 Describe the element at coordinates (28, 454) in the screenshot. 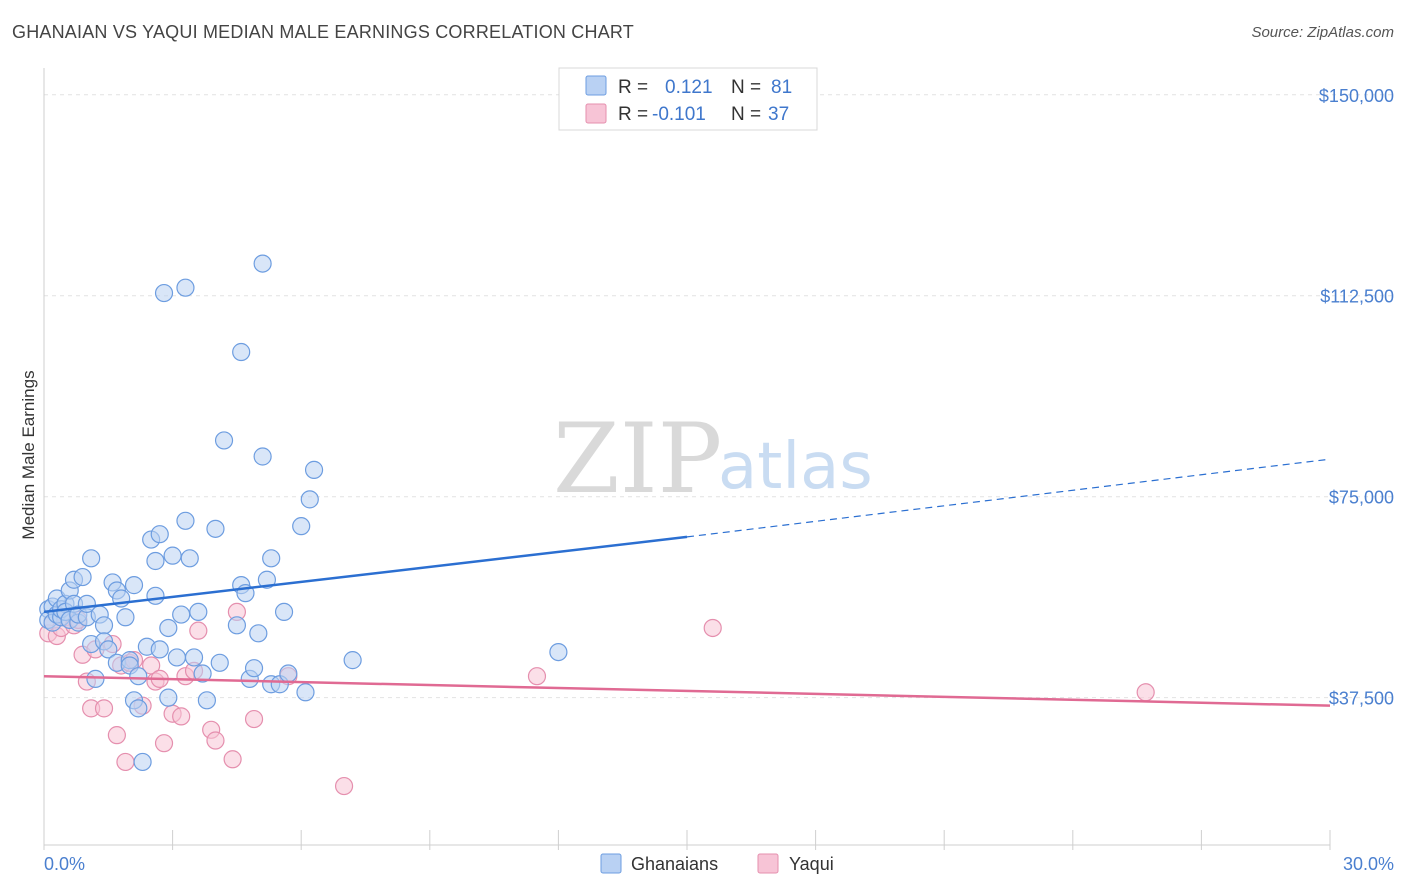

I see `y-axis-label: Median Male Earnings` at that location.